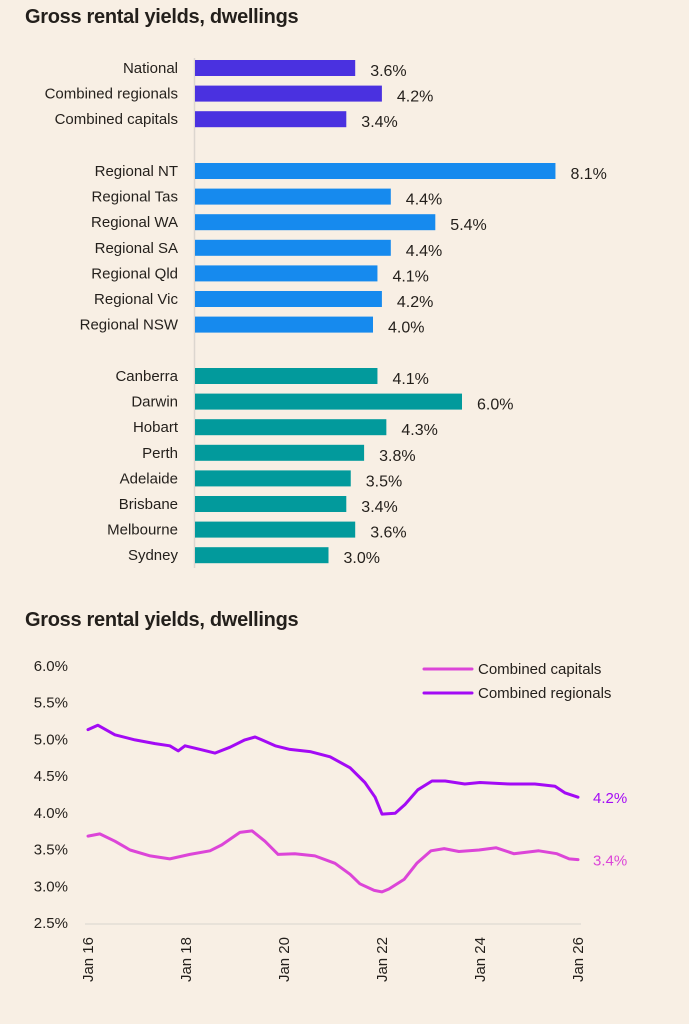 This screenshot has width=689, height=1024. I want to click on legend-label: Combined regionals, so click(544, 693).